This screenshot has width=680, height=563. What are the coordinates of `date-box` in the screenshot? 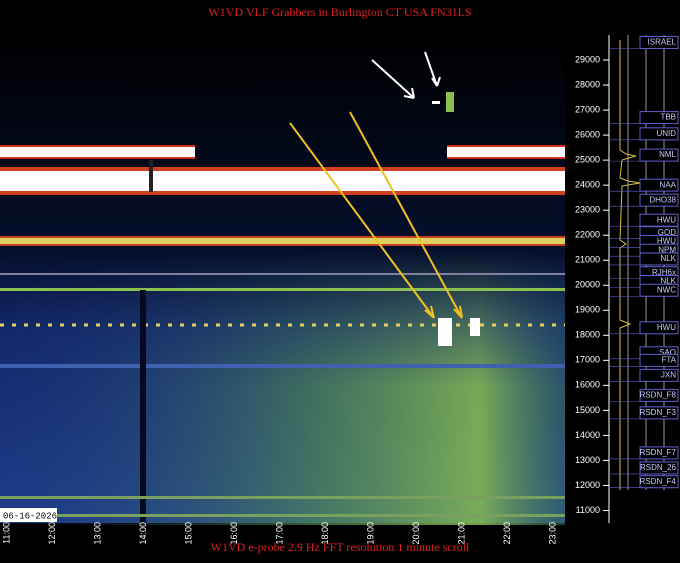 It's located at (28, 515).